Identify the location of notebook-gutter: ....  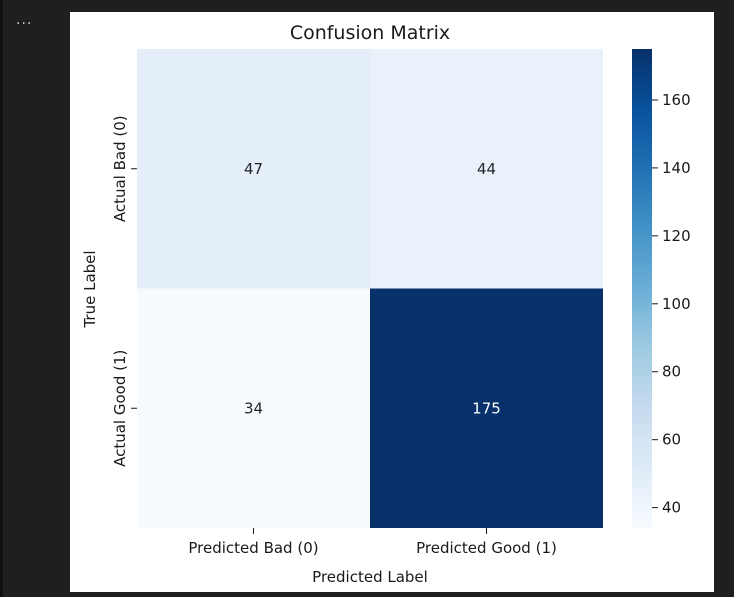
(35, 298).